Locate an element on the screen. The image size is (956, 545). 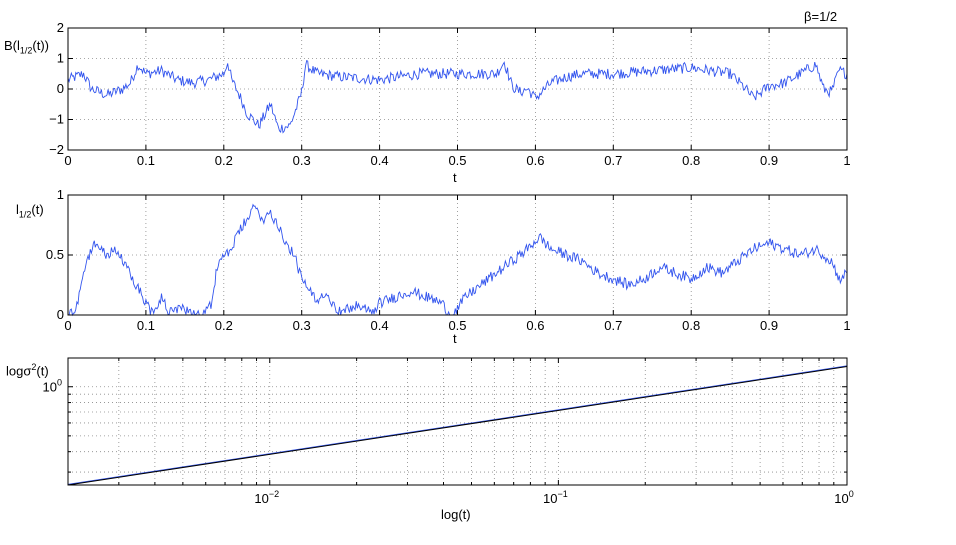
x-tick-label: 10⁰ is located at coordinates (843, 497).